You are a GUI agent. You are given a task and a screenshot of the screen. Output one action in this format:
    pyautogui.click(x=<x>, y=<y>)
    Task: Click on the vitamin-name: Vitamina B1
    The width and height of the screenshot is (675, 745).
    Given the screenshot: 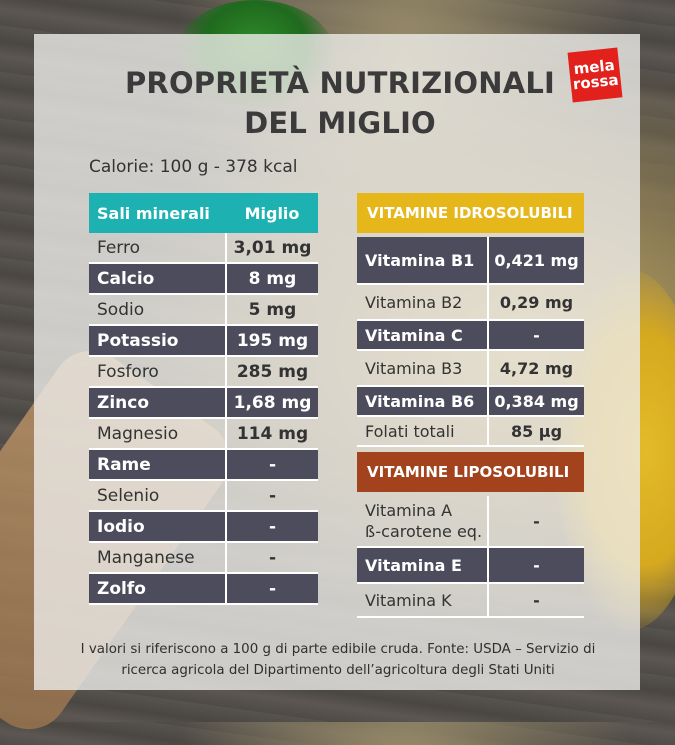 What is the action you would take?
    pyautogui.click(x=423, y=260)
    